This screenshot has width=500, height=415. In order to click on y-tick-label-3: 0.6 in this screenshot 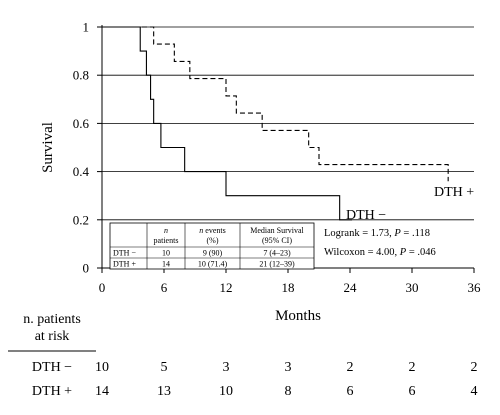, I will do `click(81, 123)`.